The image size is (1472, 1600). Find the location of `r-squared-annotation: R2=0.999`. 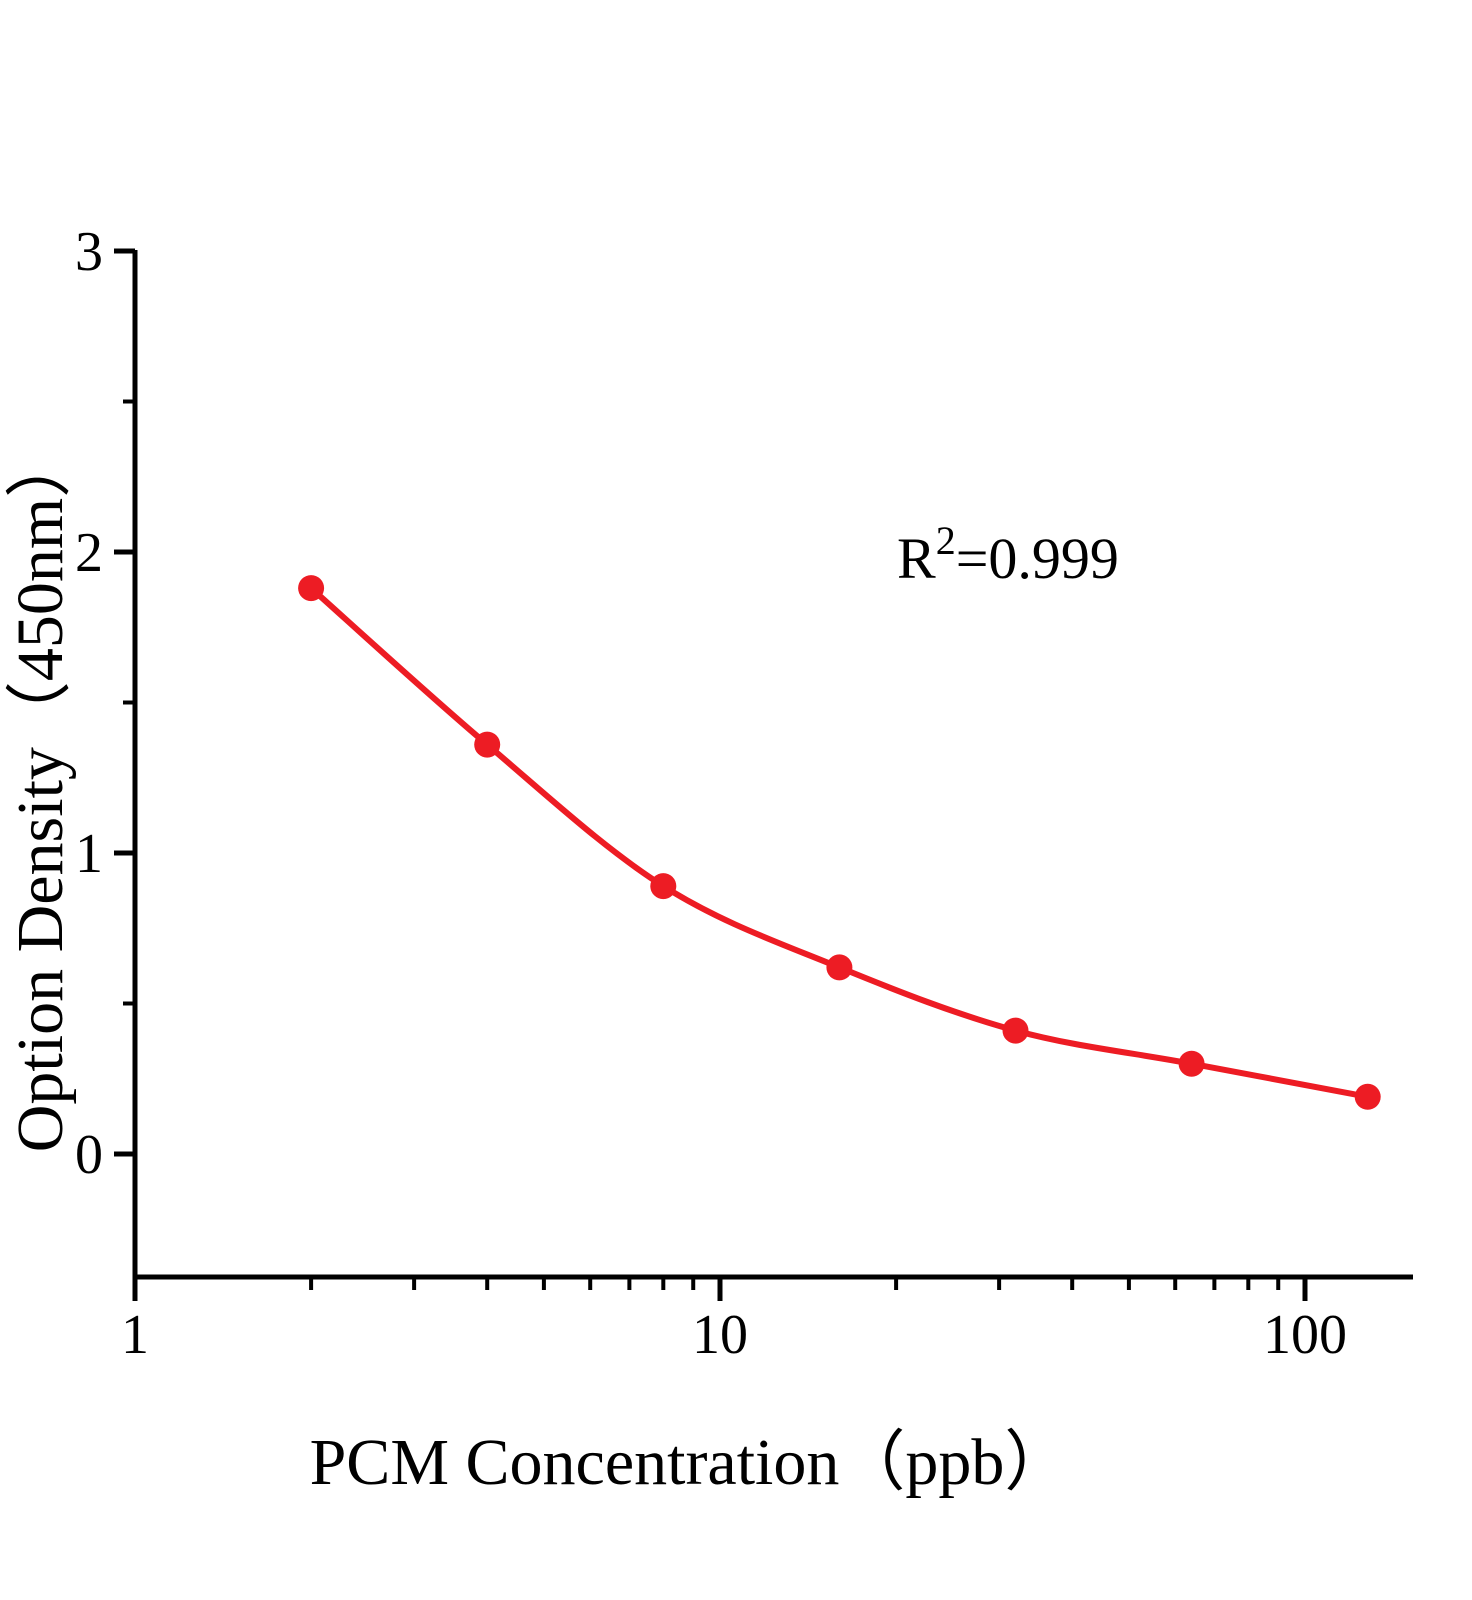

r-squared-annotation: R2=0.999 is located at coordinates (1008, 554).